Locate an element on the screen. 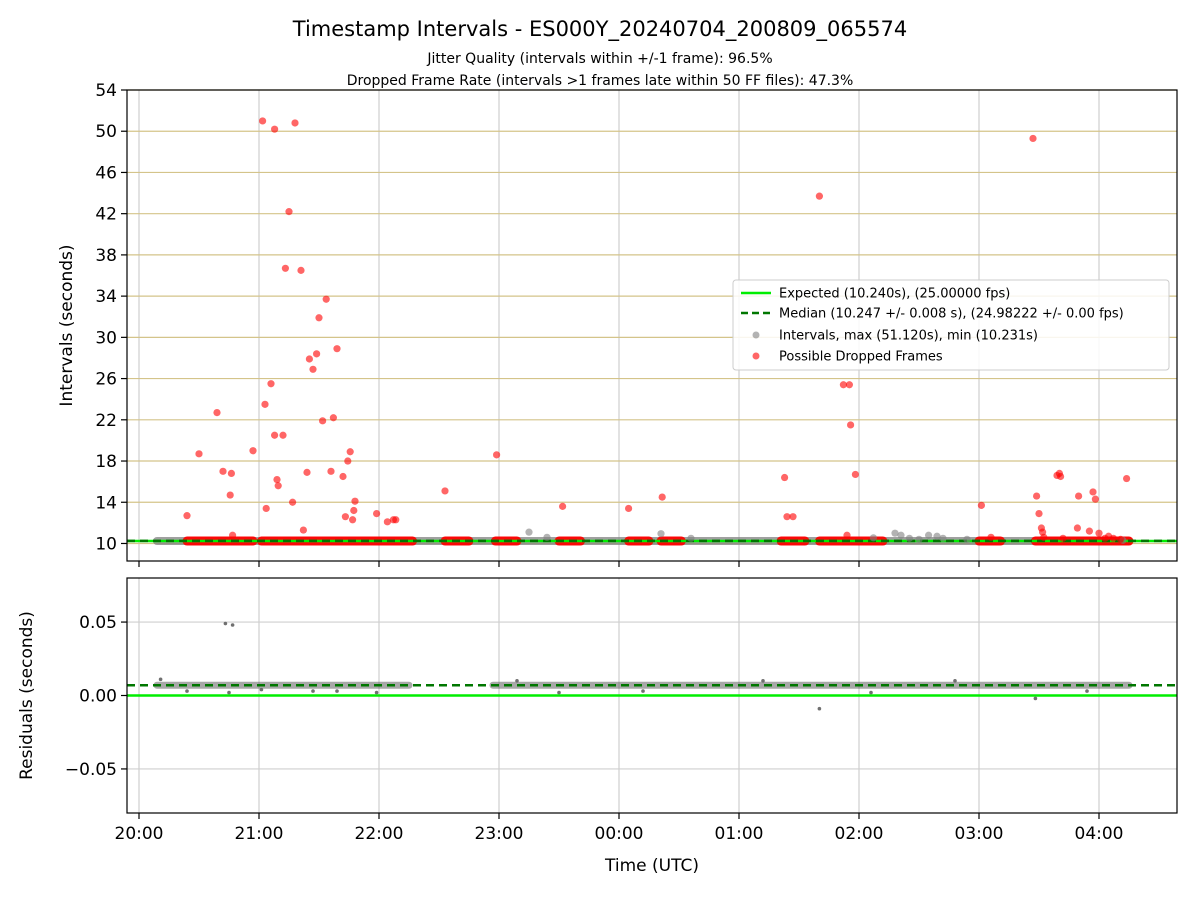 The image size is (1200, 900). top-ytick-label-8: 42 is located at coordinates (106, 215).